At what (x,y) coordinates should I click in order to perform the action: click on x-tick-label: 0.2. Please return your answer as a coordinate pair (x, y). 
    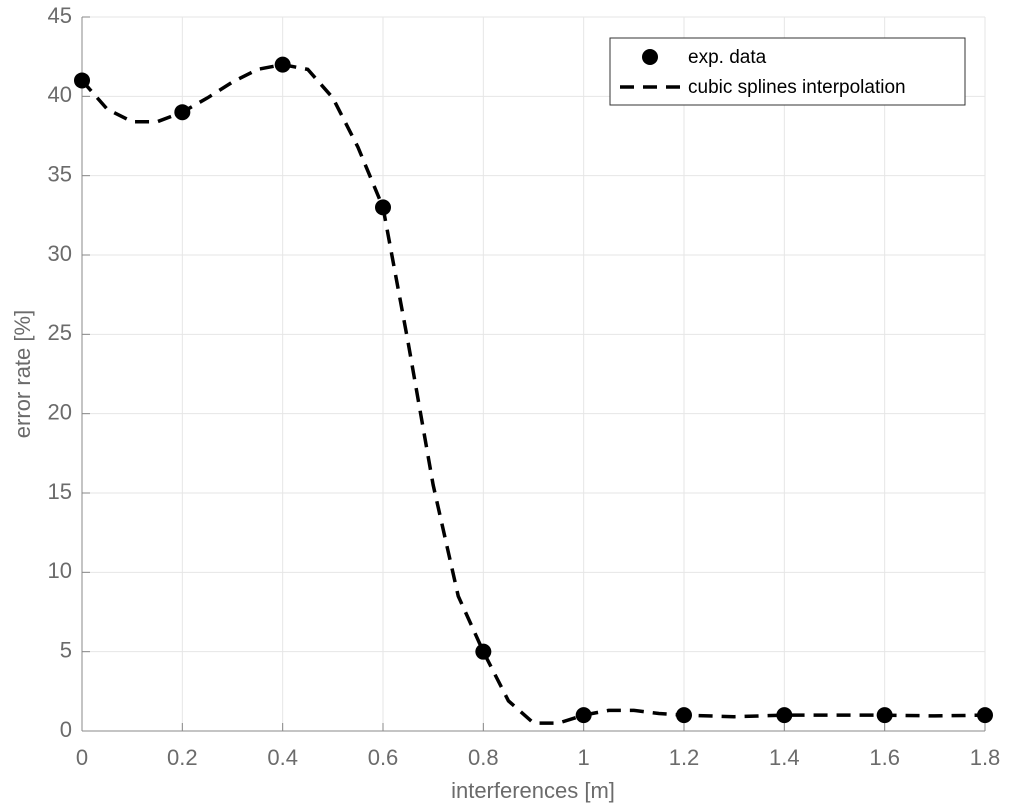
    Looking at the image, I should click on (182, 757).